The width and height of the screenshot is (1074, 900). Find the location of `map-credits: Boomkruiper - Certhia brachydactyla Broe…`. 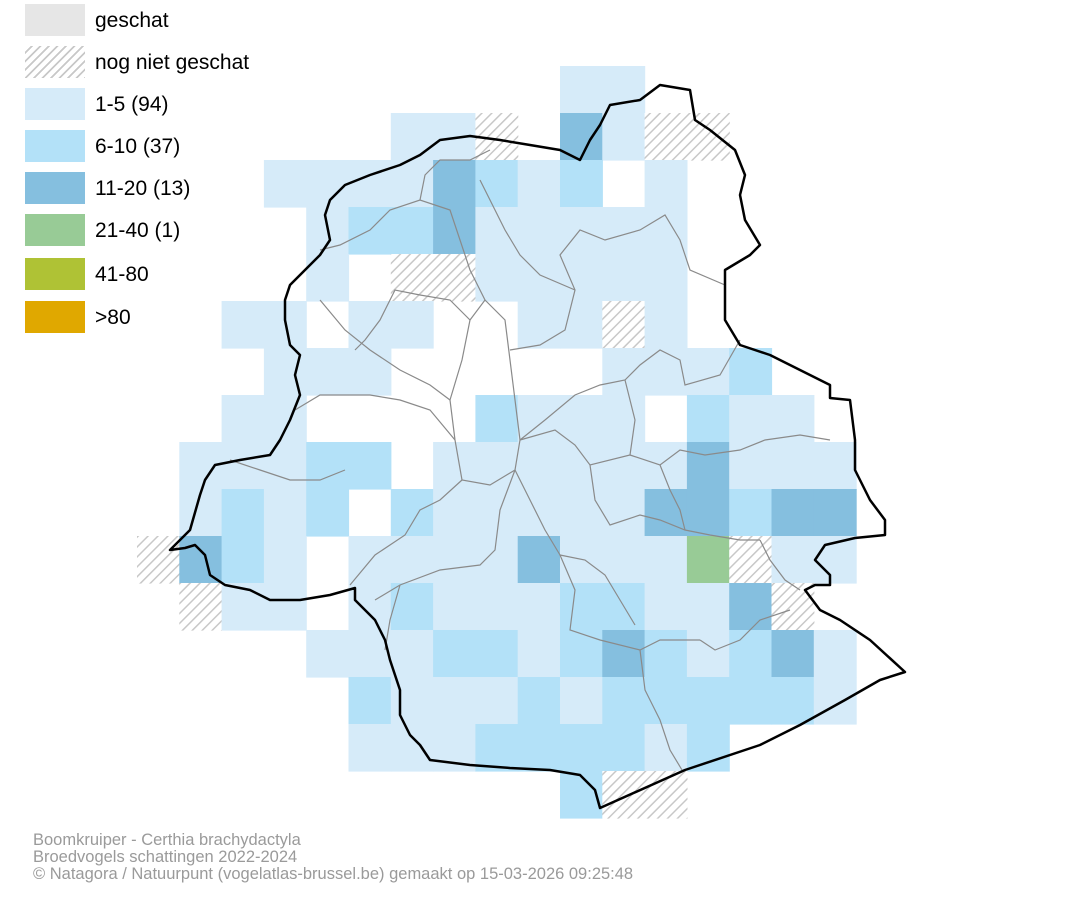

map-credits: Boomkruiper - Certhia brachydactyla Broe… is located at coordinates (333, 857).